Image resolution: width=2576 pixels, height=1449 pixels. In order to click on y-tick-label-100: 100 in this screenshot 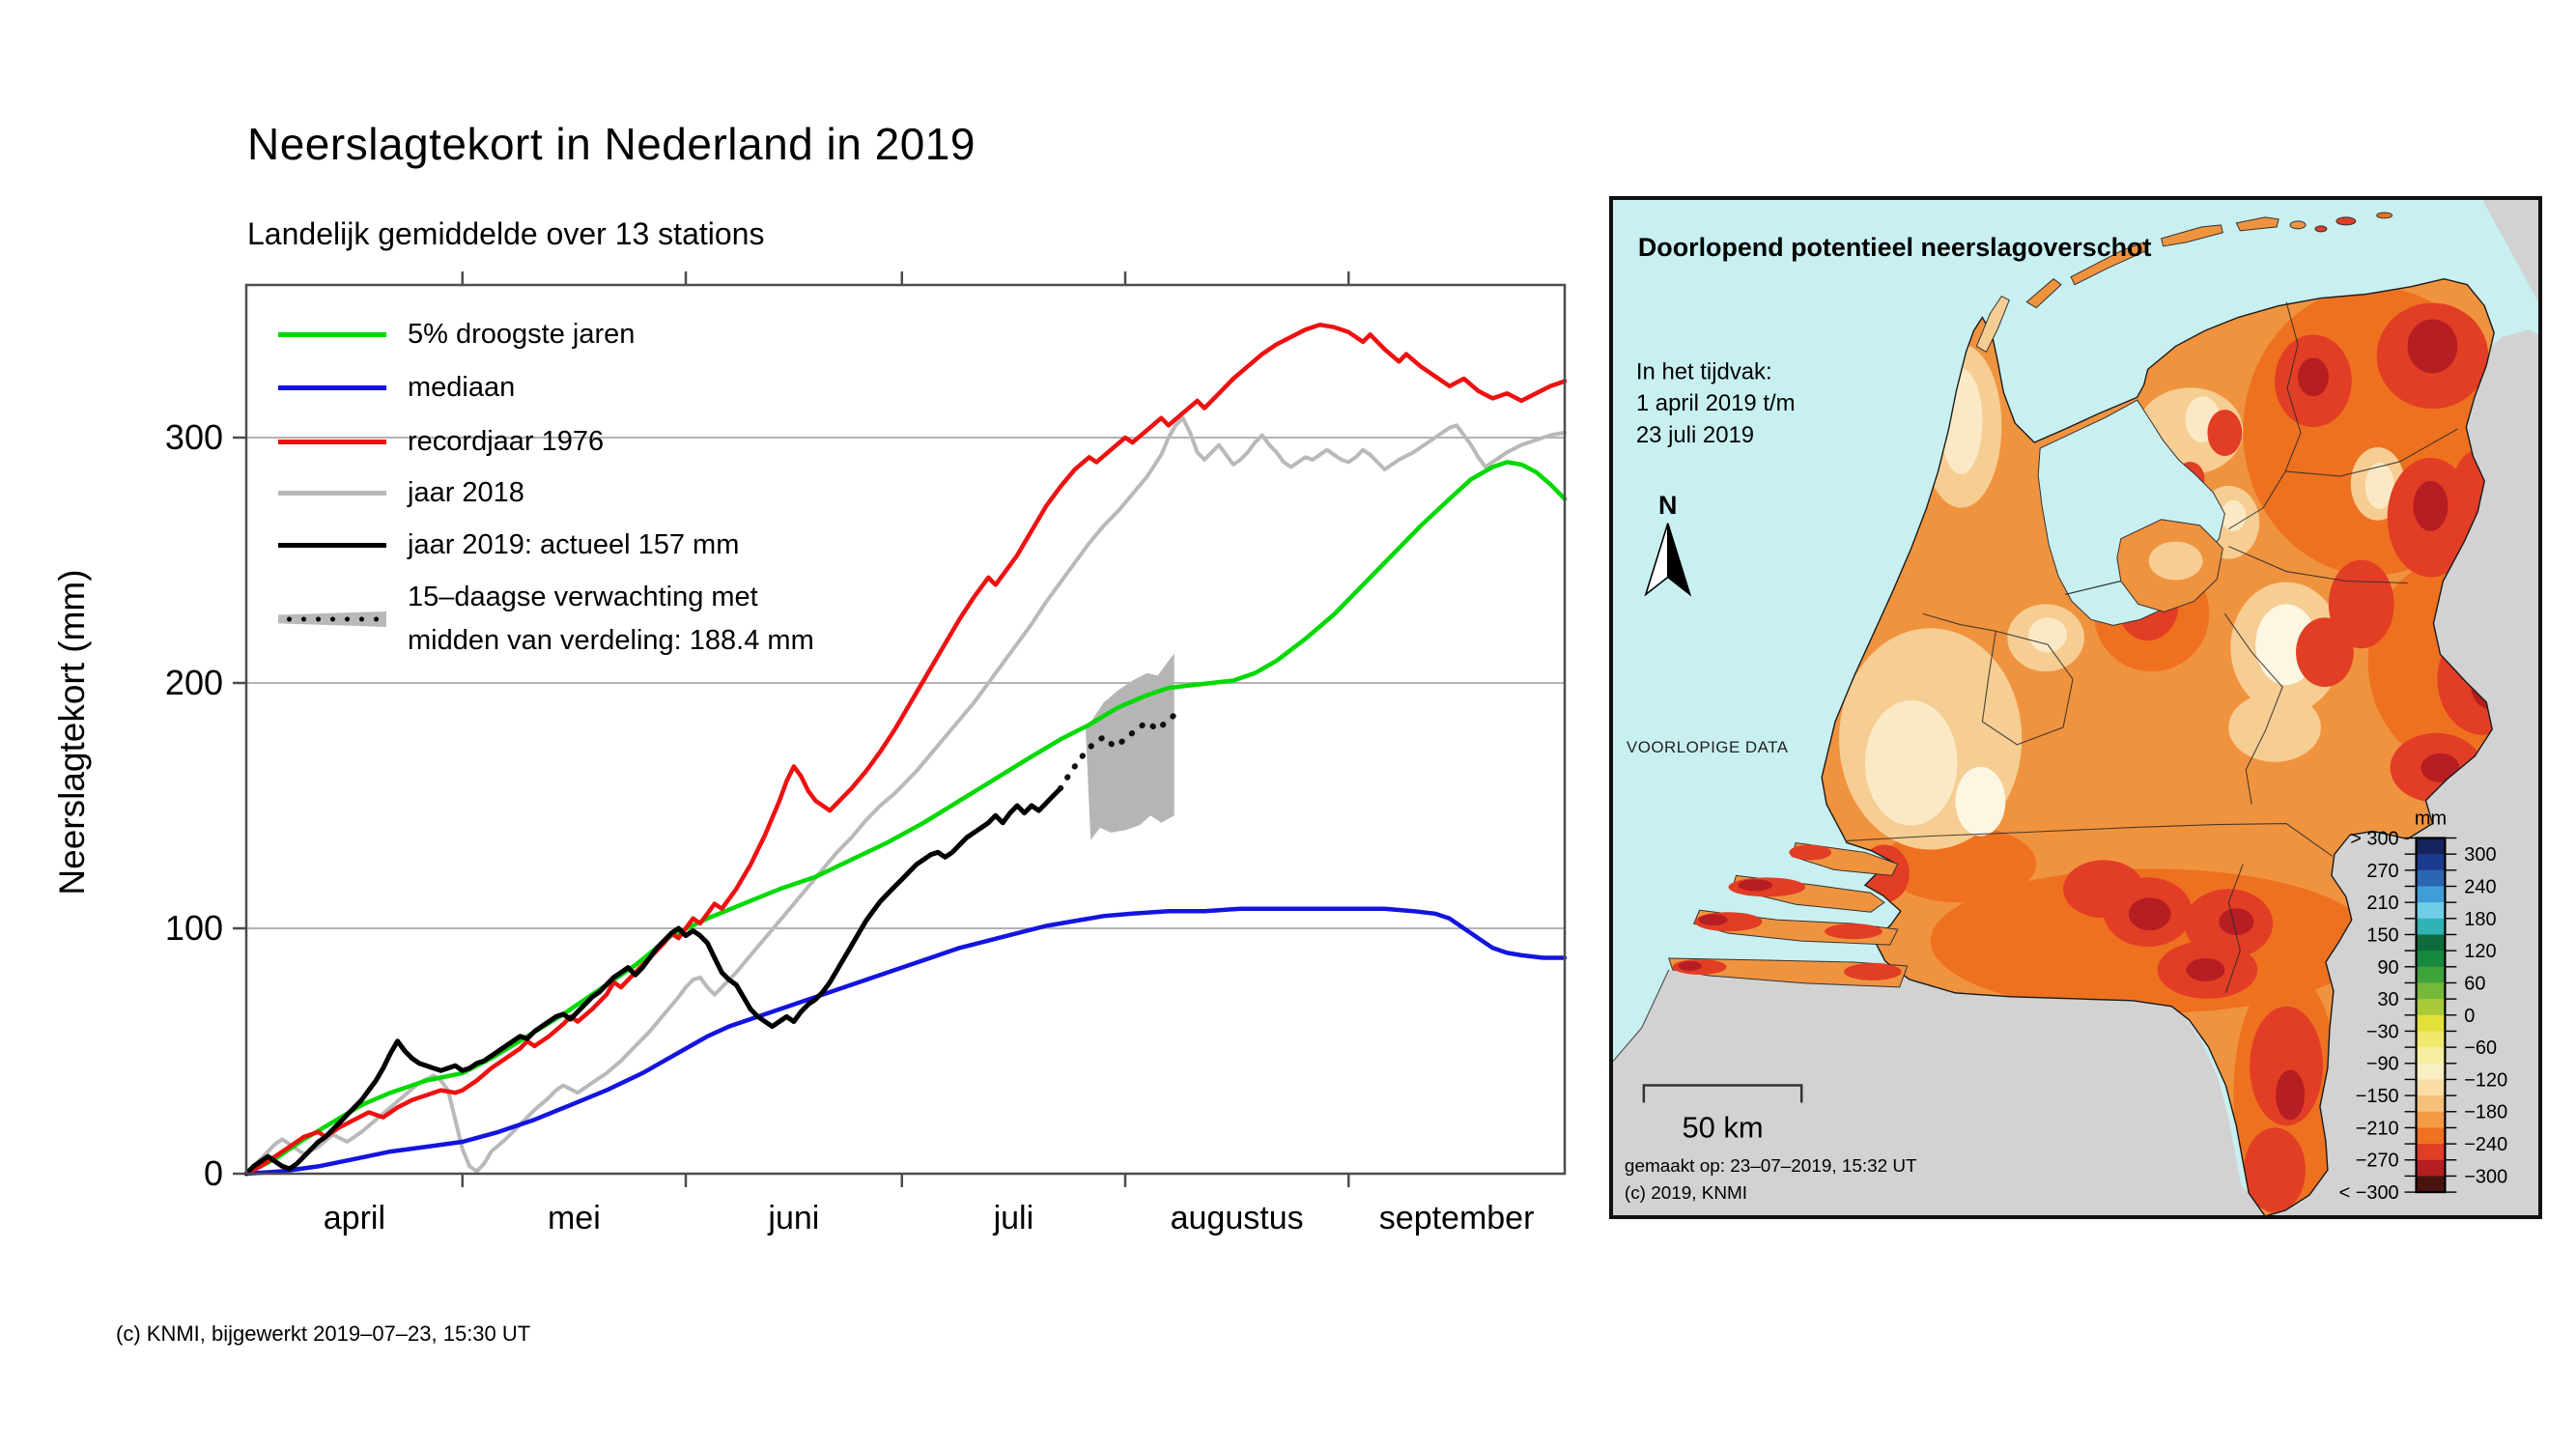, I will do `click(194, 928)`.